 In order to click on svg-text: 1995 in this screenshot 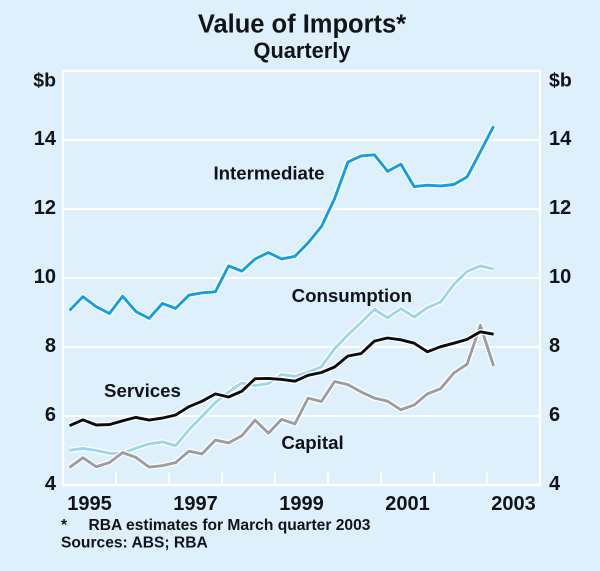, I will do `click(89, 504)`.